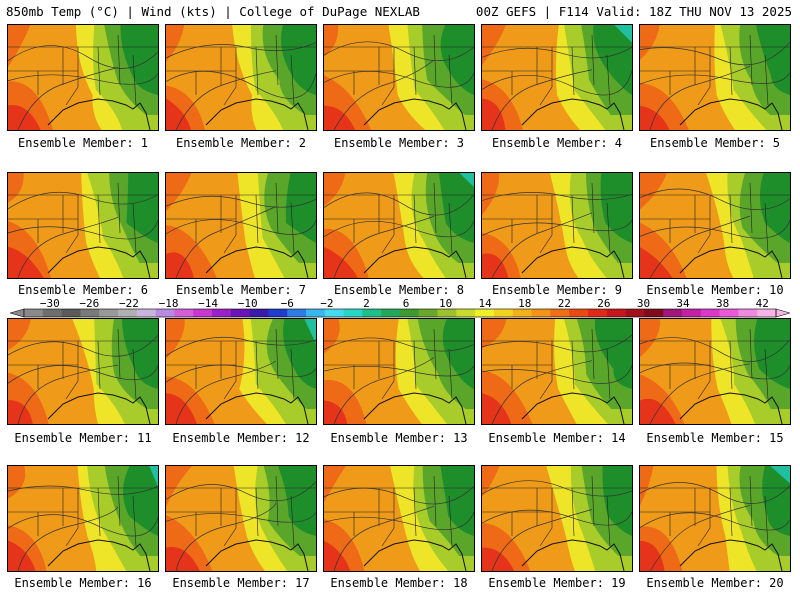  Describe the element at coordinates (564, 303) in the screenshot. I see `colorbar-tick-label: 22` at that location.